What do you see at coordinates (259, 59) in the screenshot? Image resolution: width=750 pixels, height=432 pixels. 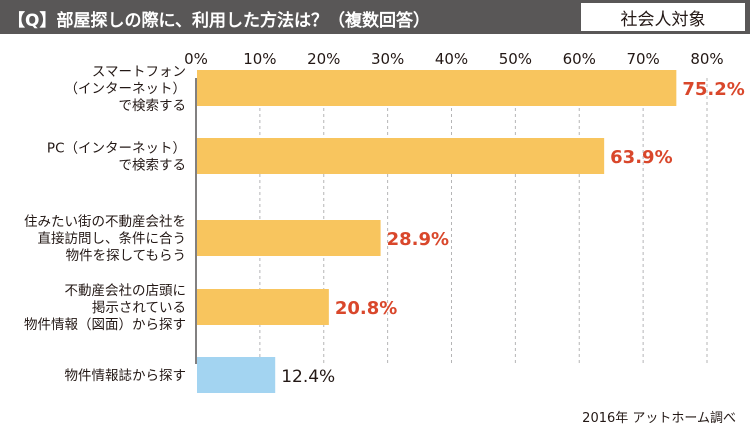 I see `x-tick-label: 10%` at bounding box center [259, 59].